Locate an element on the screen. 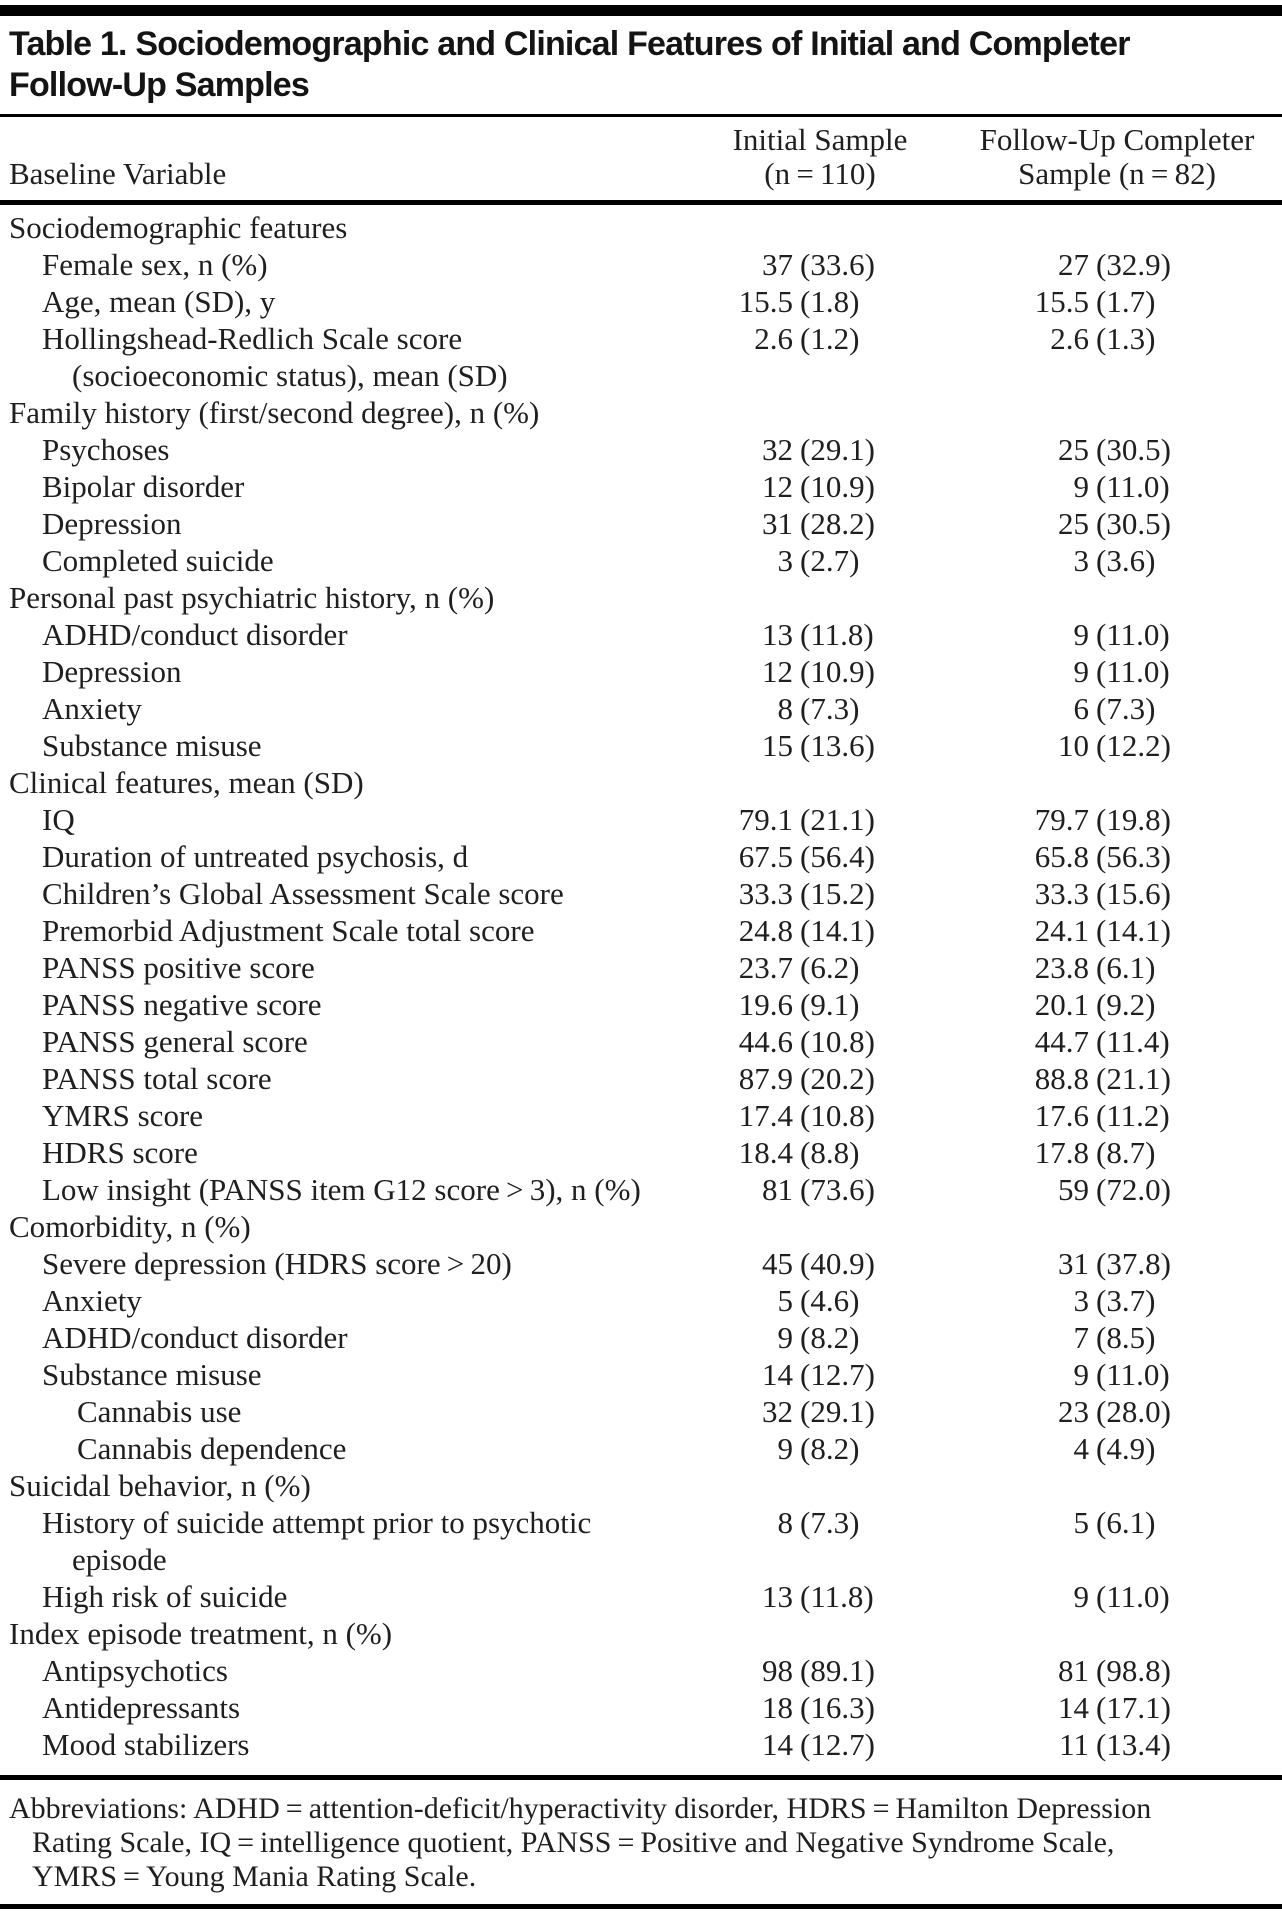  followup-sample-number: 2.6 is located at coordinates (1069, 338).